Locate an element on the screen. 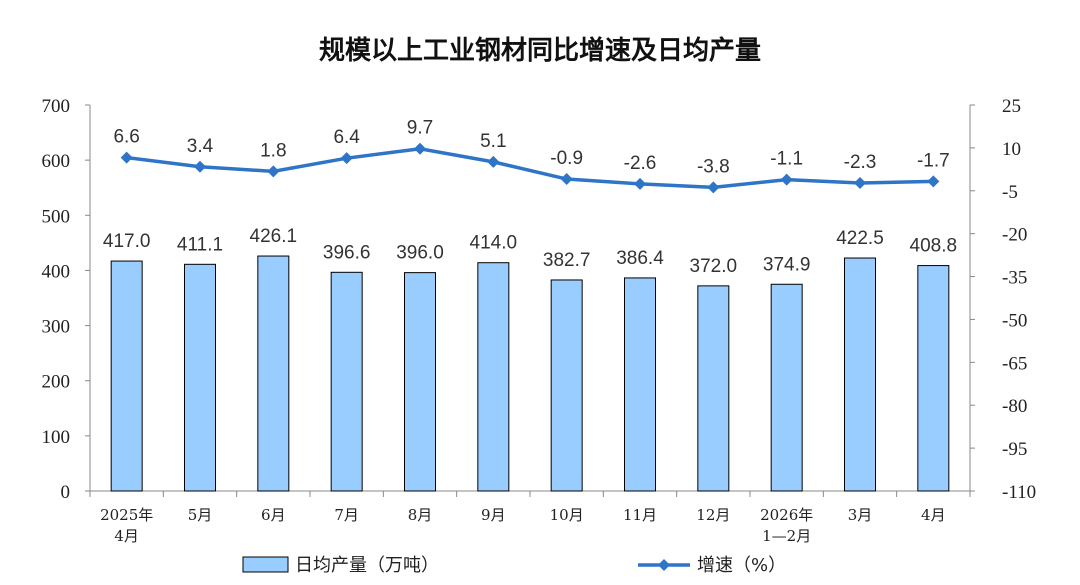 The width and height of the screenshot is (1080, 585). line-data-label: -1.1 is located at coordinates (786, 159).